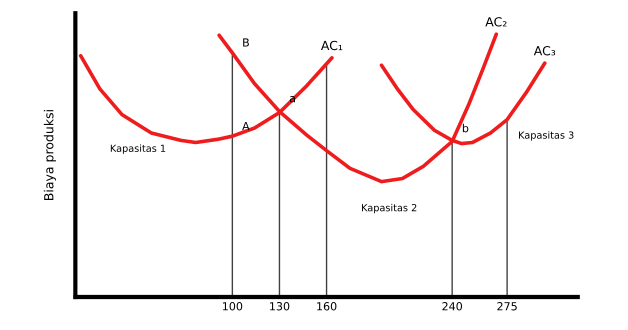 This screenshot has width=628, height=330. I want to click on y-axis-title: Biaya produksi, so click(50, 155).